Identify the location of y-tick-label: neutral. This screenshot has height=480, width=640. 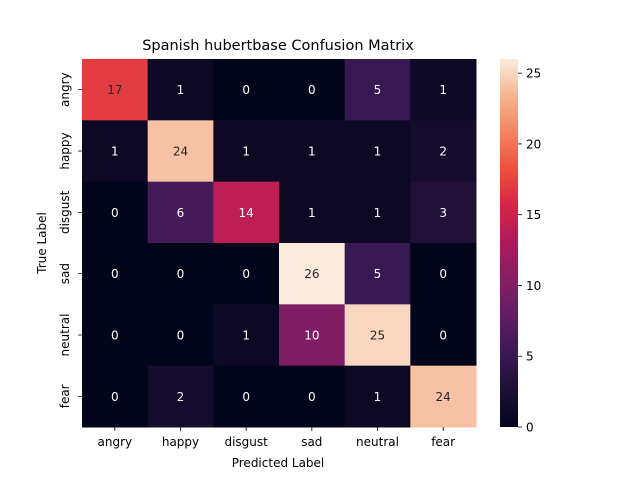
(65, 335).